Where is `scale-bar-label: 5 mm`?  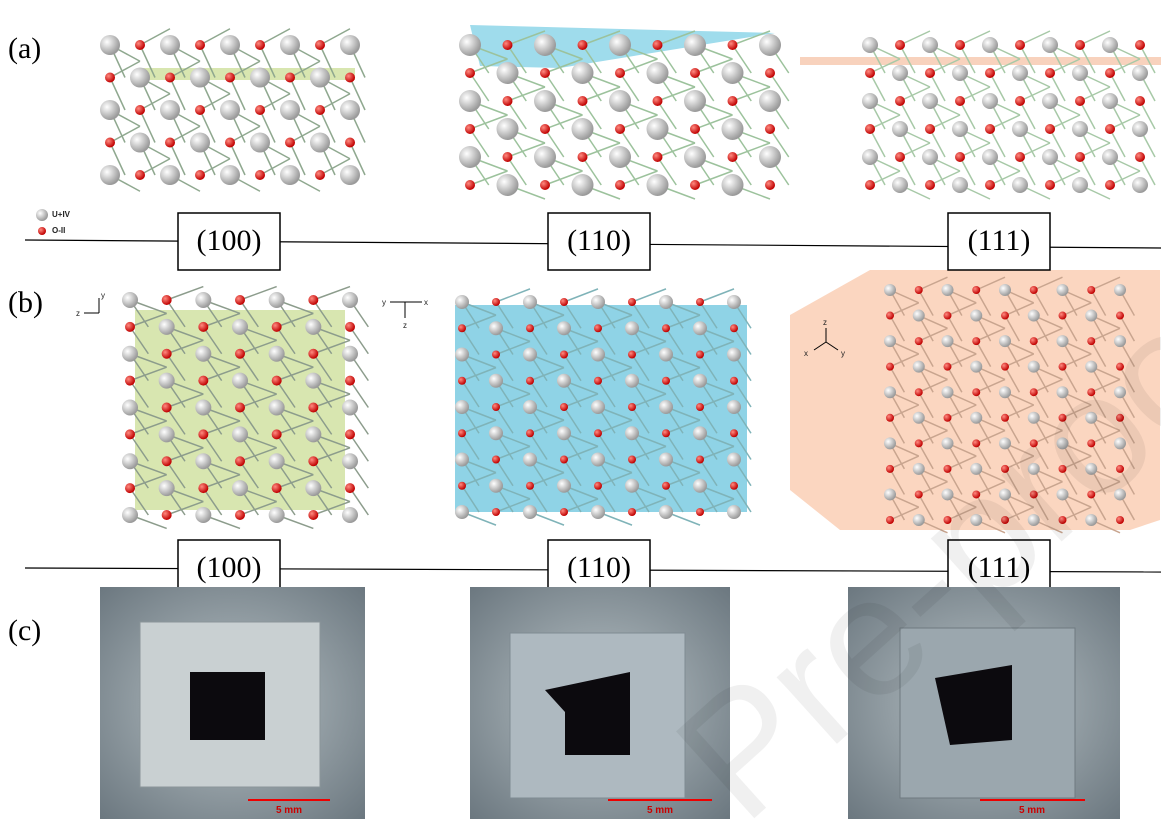 scale-bar-label: 5 mm is located at coordinates (289, 810).